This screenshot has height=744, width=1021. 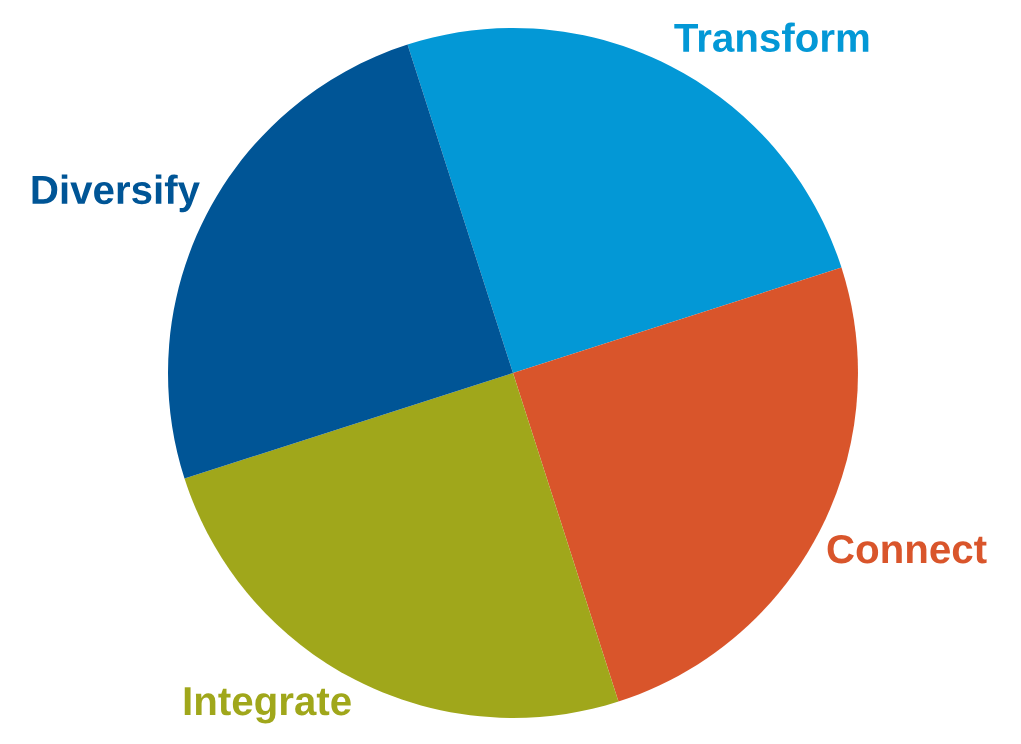 I want to click on slice-label: Connect, so click(x=907, y=549).